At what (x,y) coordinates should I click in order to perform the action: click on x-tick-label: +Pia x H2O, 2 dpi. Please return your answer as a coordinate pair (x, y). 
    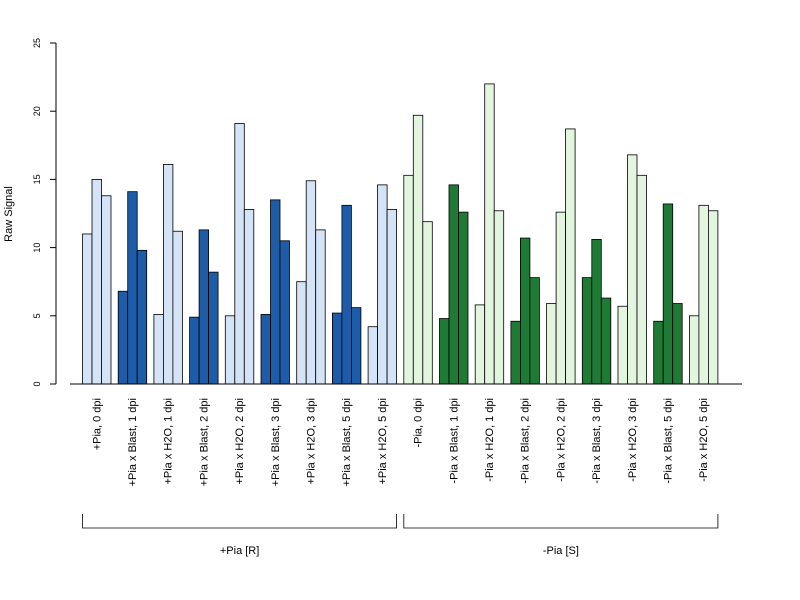
    Looking at the image, I should click on (240, 441).